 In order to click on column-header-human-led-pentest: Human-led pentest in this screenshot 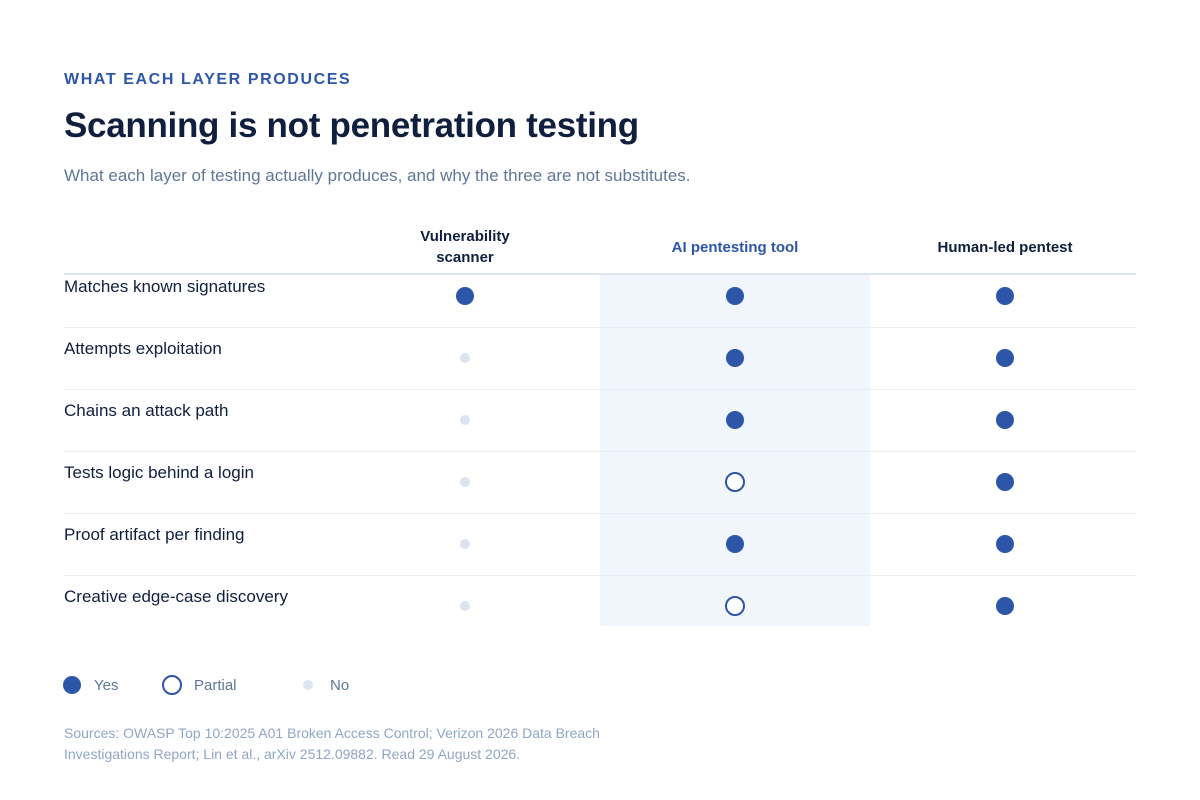, I will do `click(1005, 247)`.